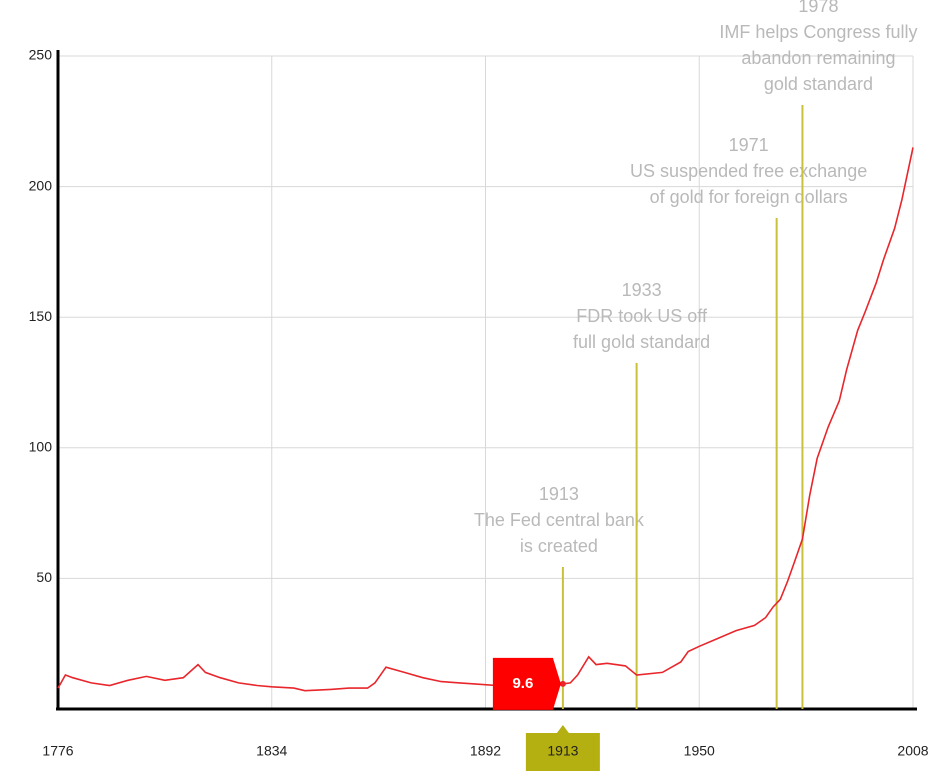 This screenshot has height=771, width=936. I want to click on annotation-text: full gold standard, so click(641, 342).